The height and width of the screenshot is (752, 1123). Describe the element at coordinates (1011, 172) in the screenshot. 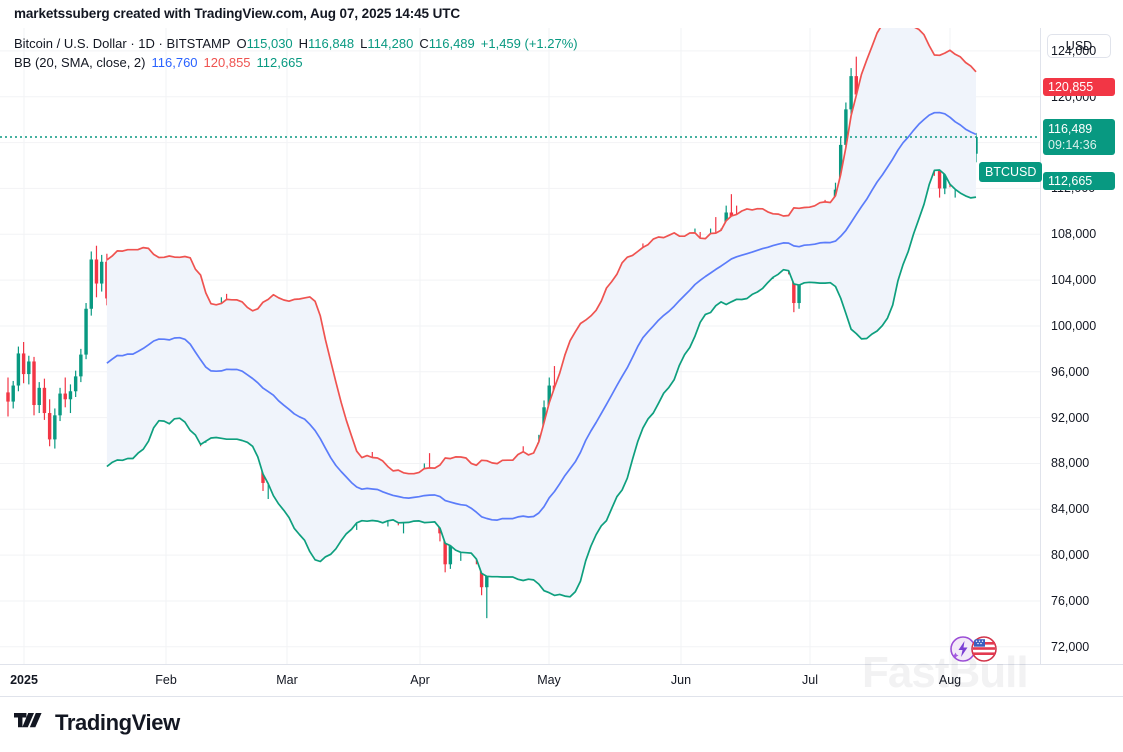

I see `symbol-price-tag: BTCUSD` at that location.